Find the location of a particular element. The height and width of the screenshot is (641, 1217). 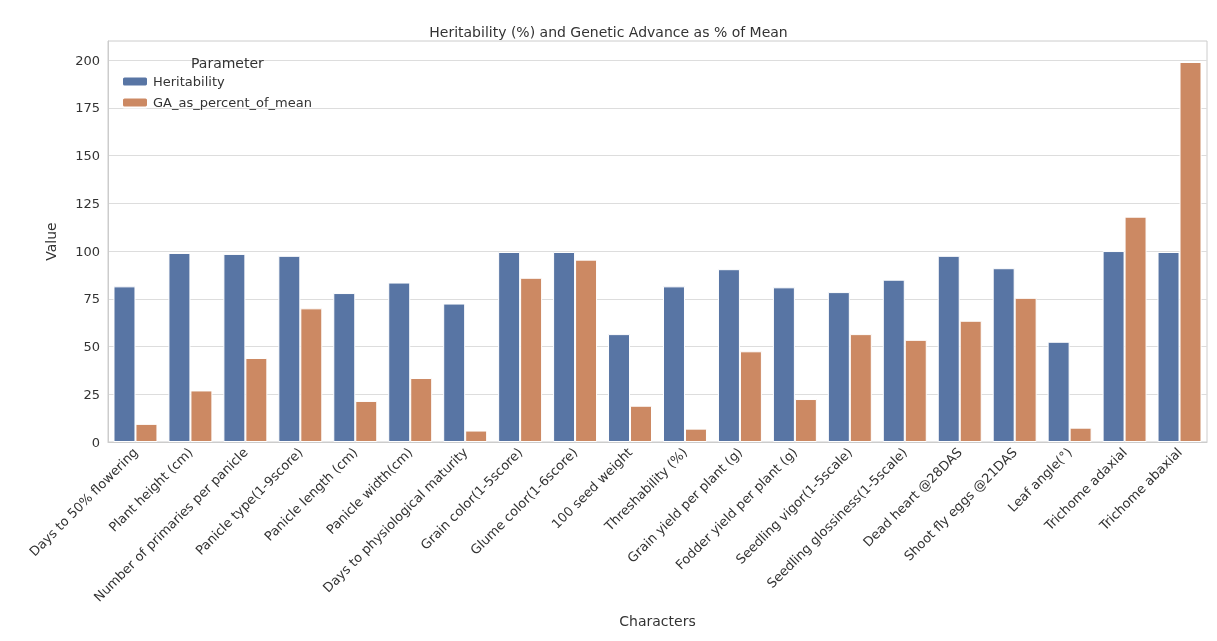

legend-label: GA_as_percent_of_mean is located at coordinates (232, 102).